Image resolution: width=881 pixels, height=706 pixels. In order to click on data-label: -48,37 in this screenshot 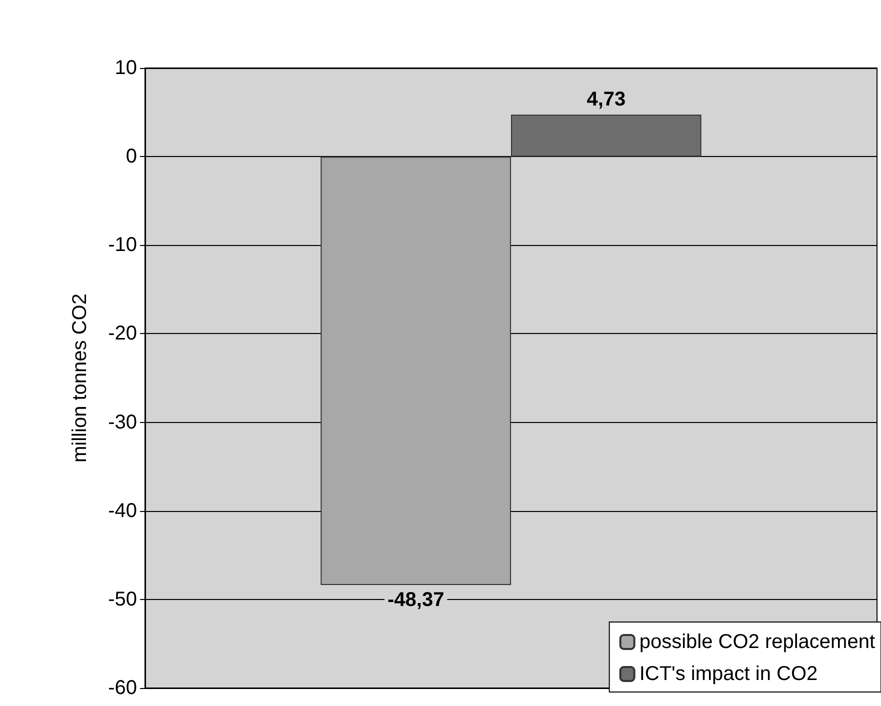, I will do `click(415, 599)`.